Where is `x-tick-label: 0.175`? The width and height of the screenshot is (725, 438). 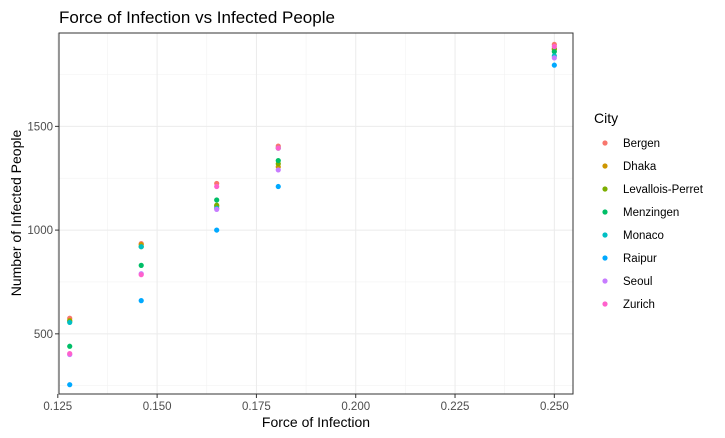 x-tick-label: 0.175 is located at coordinates (256, 407).